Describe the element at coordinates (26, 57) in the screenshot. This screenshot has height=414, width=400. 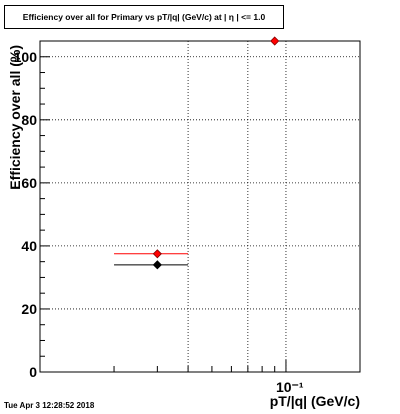
I see `y-tick-label: 100` at that location.